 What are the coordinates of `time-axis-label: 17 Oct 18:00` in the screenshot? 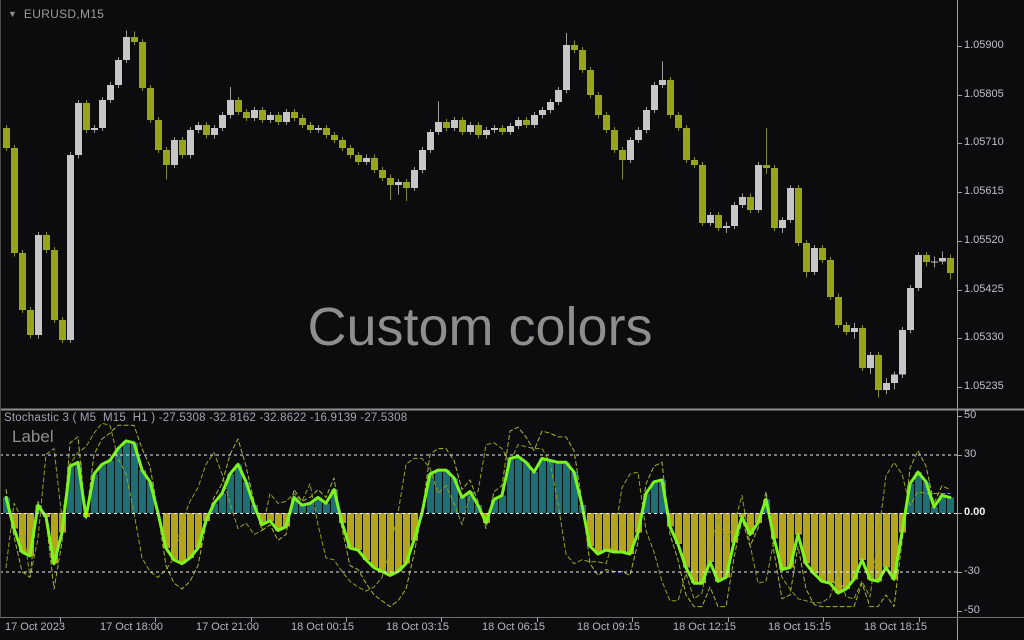 It's located at (131, 627).